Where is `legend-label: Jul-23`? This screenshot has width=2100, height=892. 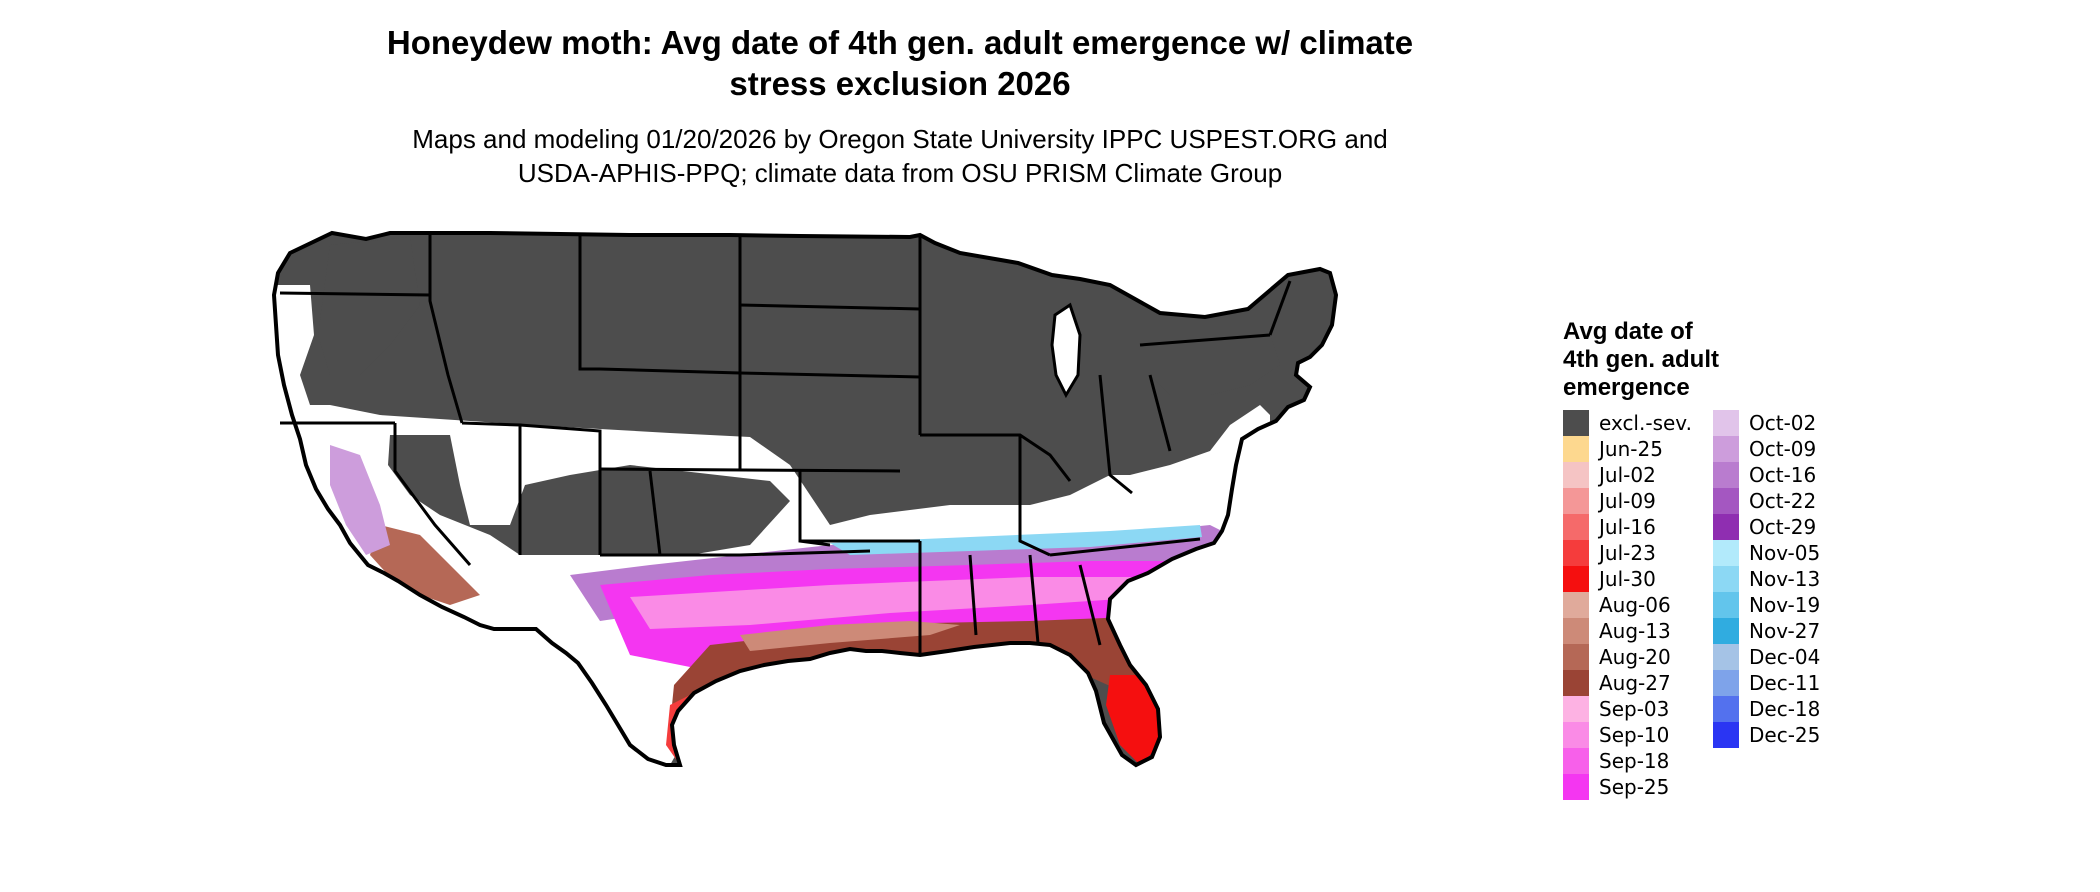 legend-label: Jul-23 is located at coordinates (1627, 553).